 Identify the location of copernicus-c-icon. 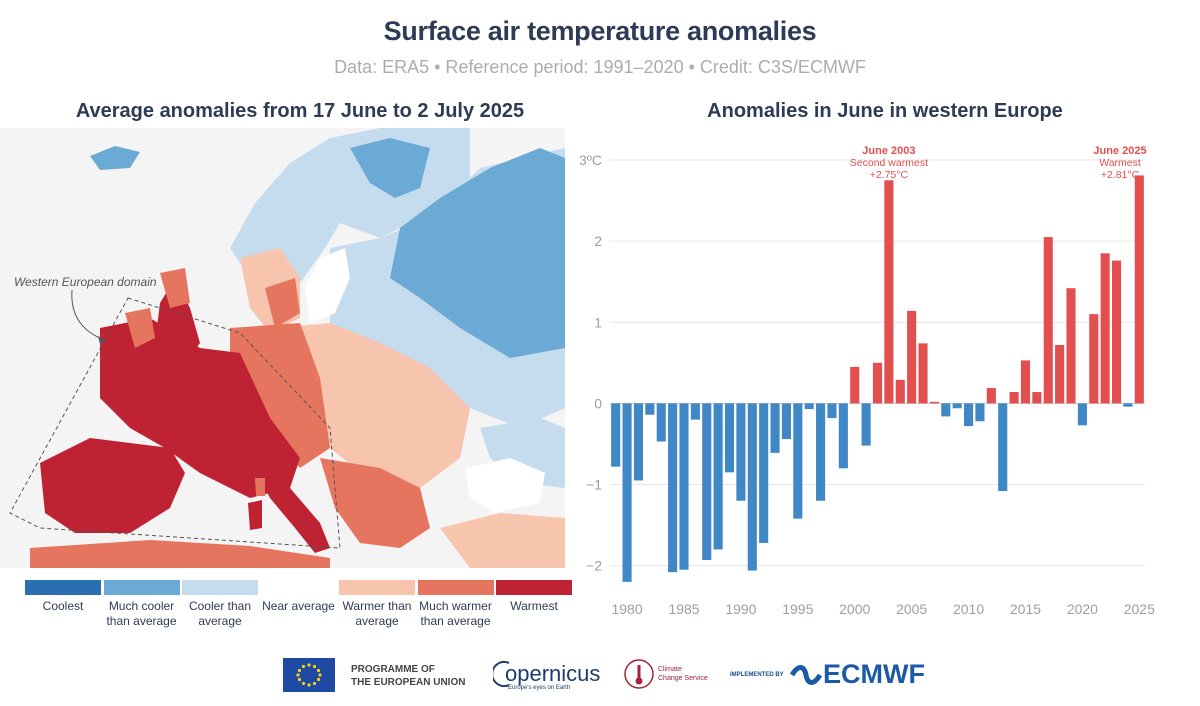
(501, 674).